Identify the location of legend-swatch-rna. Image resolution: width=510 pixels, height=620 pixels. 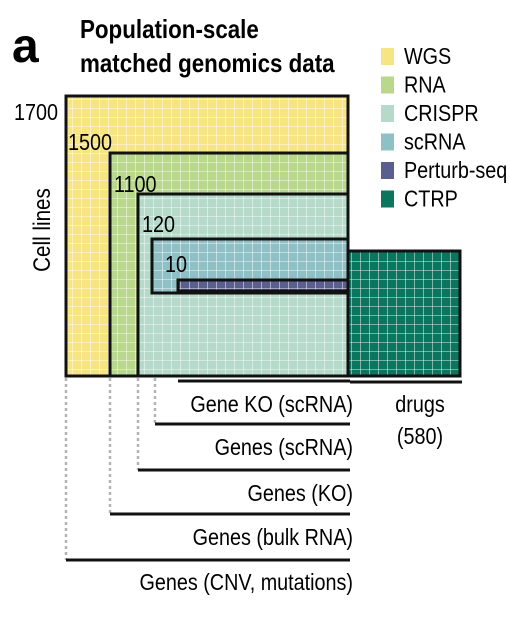
(387, 85).